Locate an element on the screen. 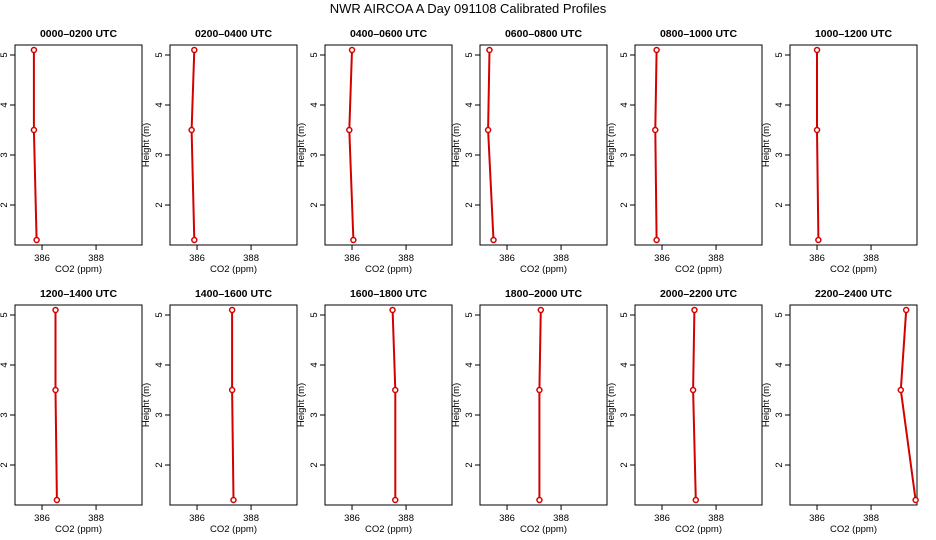 The width and height of the screenshot is (936, 540). panel-title: 1200–1400 UTC is located at coordinates (78, 294).